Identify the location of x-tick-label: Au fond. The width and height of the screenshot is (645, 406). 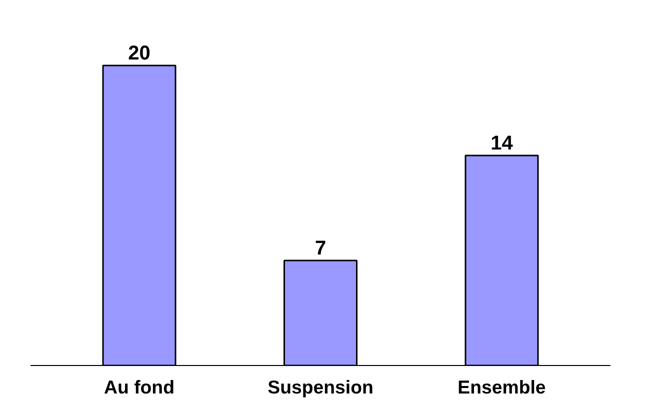
(139, 387).